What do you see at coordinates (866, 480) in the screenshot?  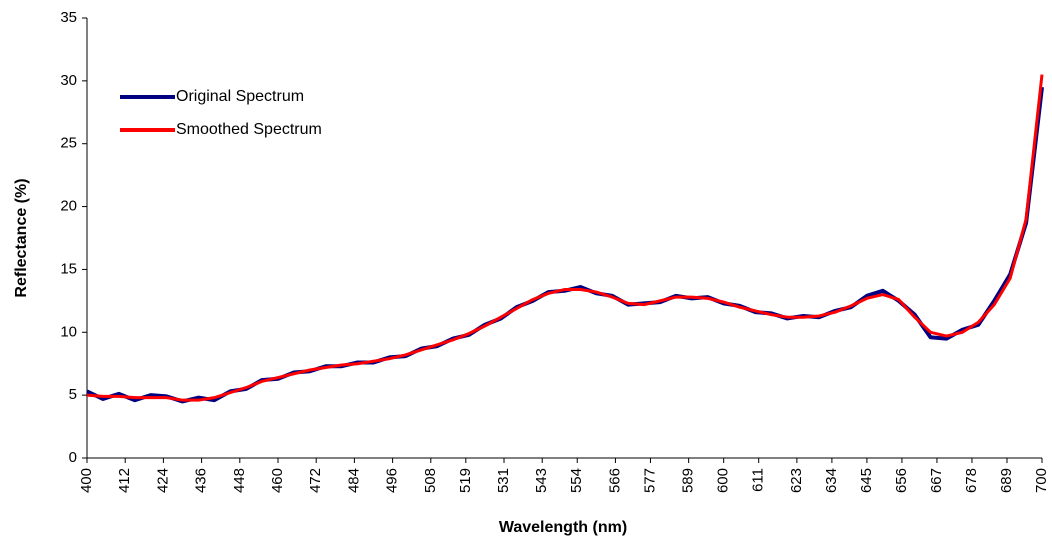 I see `x-tick-label: 645` at bounding box center [866, 480].